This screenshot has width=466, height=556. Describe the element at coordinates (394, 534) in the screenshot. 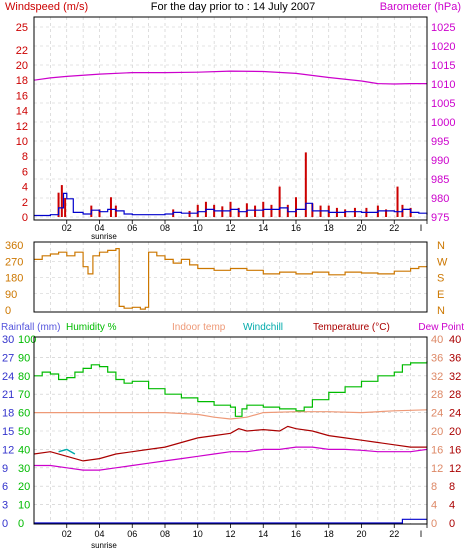

I see `temperature-time-tick-label: 22` at that location.